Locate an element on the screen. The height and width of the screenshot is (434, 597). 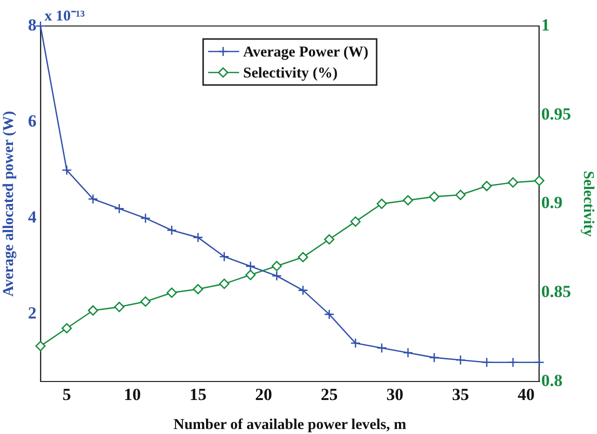
y-tick-label: 2 is located at coordinates (32, 313).